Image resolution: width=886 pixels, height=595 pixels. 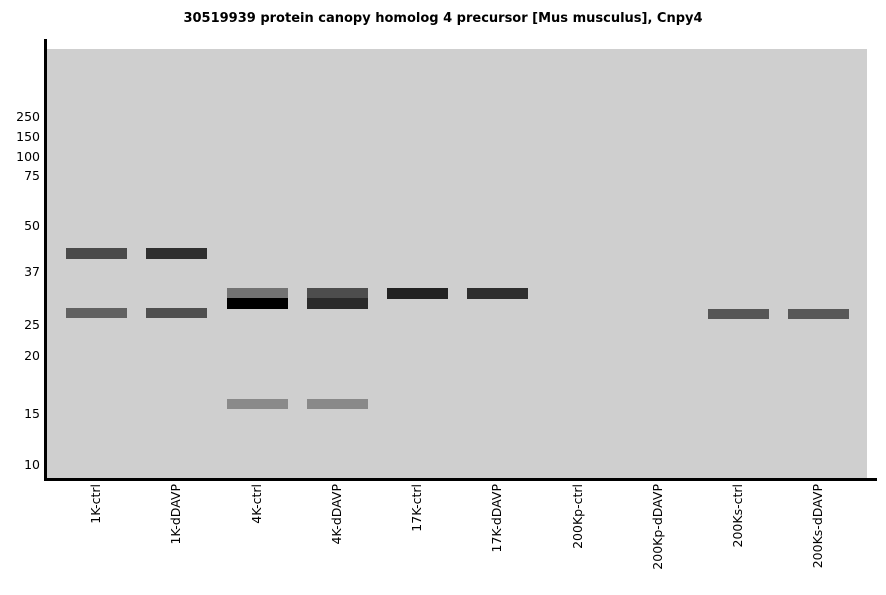 What do you see at coordinates (256, 504) in the screenshot?
I see `lane-label: 4K-ctrl` at bounding box center [256, 504].